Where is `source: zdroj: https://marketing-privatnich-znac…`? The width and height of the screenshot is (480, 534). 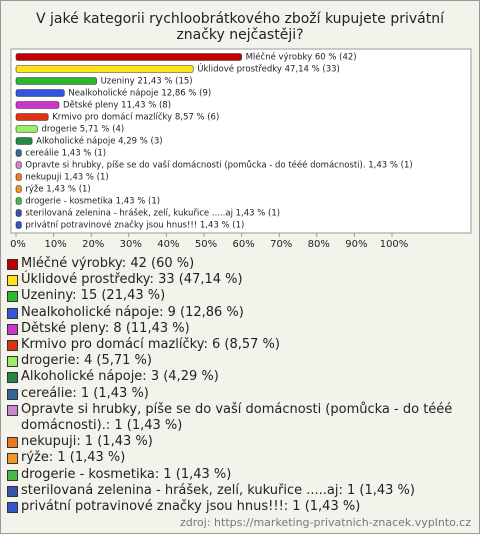
source: zdroj: https://marketing-privatnich-znac… is located at coordinates (325, 522).